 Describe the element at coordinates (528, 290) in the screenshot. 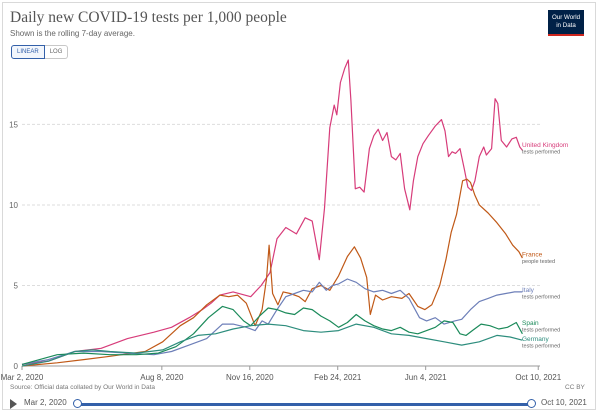

I see `series-label: Italy` at that location.